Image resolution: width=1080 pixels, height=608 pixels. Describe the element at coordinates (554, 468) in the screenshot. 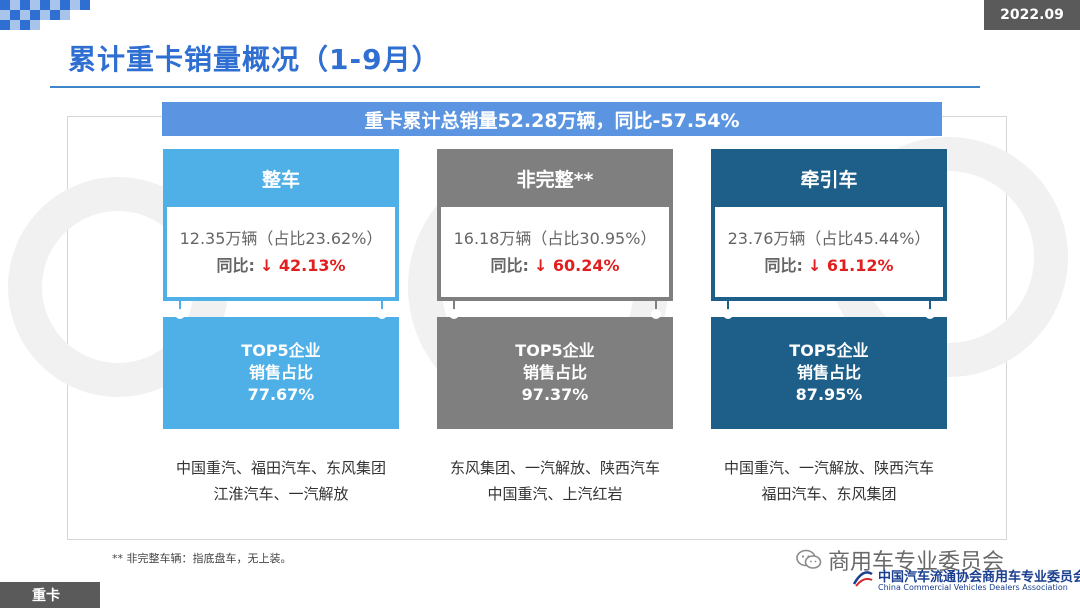

I see `companies-line-1: 东风集团、一汽解放、陕西汽车` at that location.